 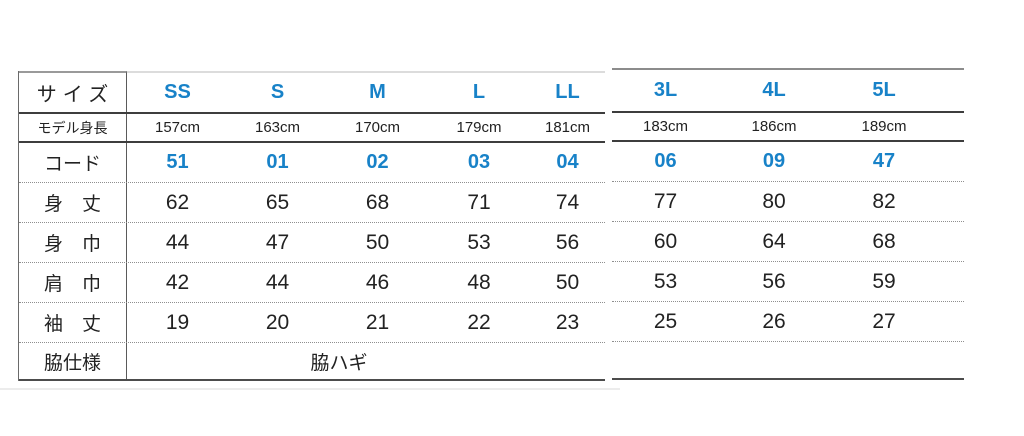 What do you see at coordinates (788, 162) in the screenshot?
I see `row-code: 06 09 47` at bounding box center [788, 162].